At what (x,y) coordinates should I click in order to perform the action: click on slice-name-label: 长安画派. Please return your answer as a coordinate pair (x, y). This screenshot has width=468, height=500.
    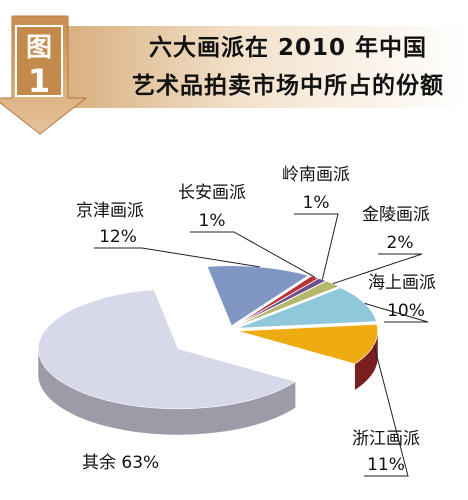
    Looking at the image, I should click on (212, 193).